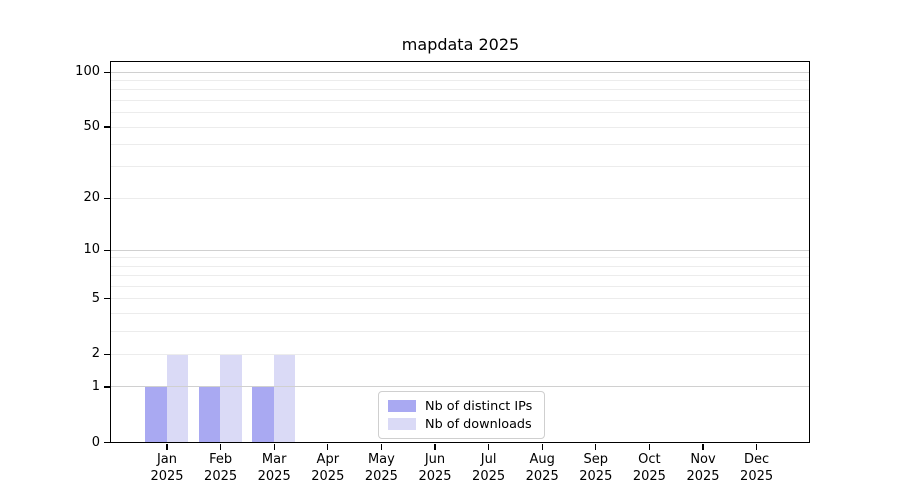 The image size is (900, 500). What do you see at coordinates (167, 468) in the screenshot?
I see `x-tick-label-jan: Jan 2025` at bounding box center [167, 468].